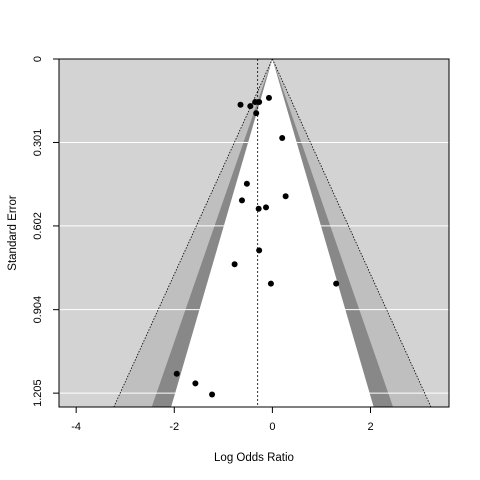  What do you see at coordinates (38, 143) in the screenshot?
I see `y-tick-label-1: 0.301` at bounding box center [38, 143].